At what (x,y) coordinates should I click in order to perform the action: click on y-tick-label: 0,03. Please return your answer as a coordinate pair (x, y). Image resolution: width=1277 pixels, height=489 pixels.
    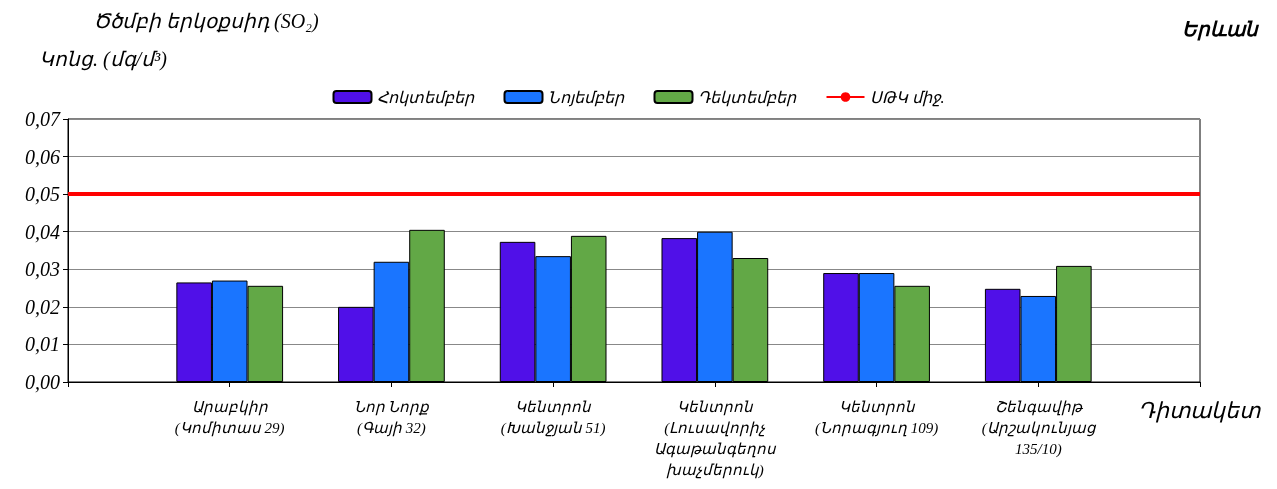
    Looking at the image, I should click on (42, 269).